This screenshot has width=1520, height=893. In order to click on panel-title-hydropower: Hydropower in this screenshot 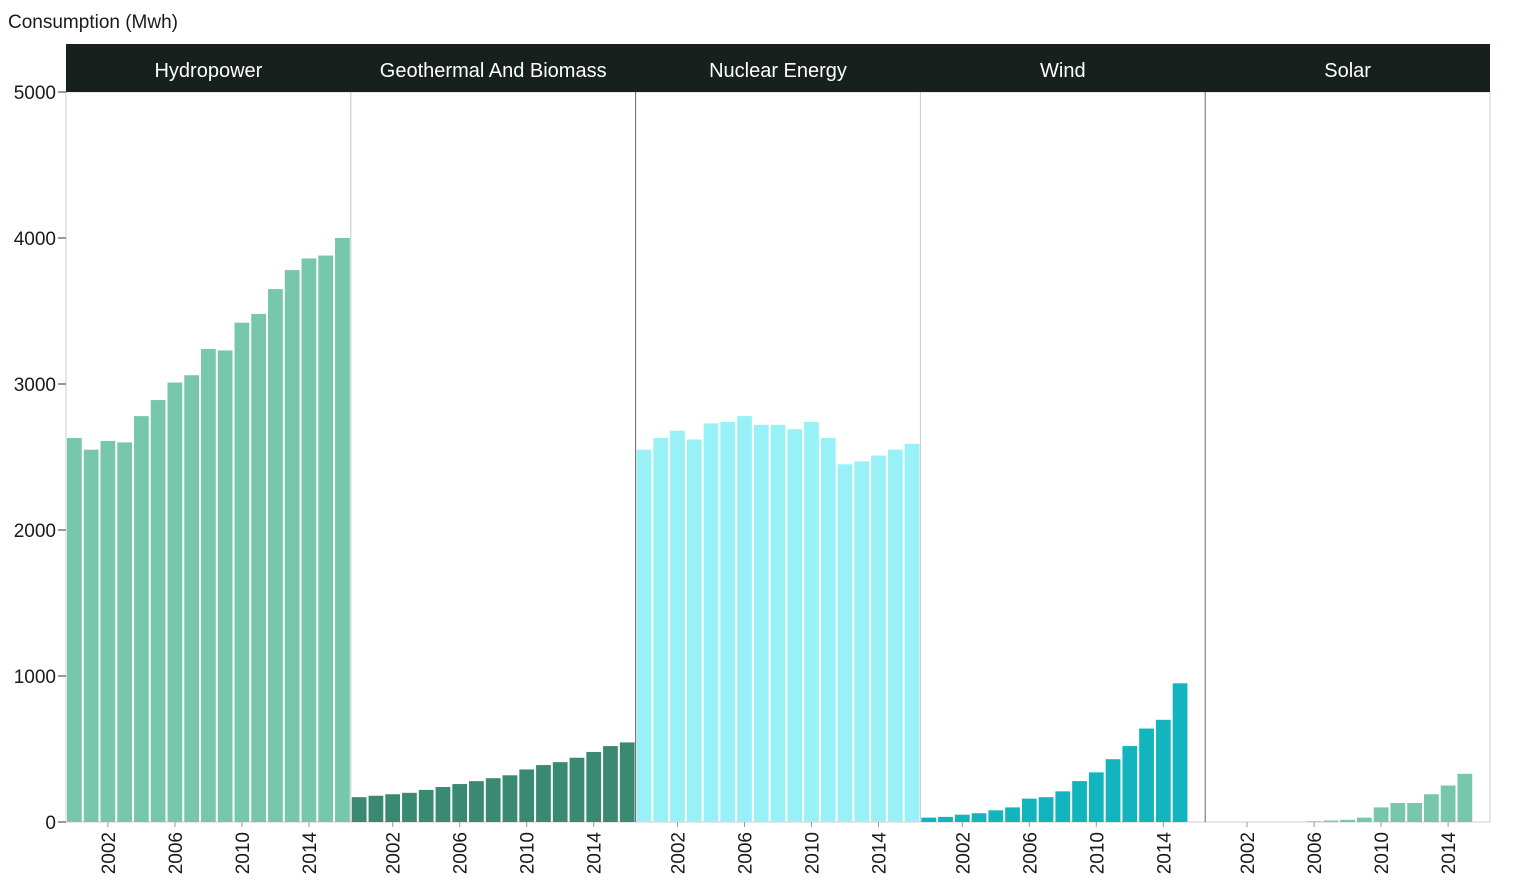, I will do `click(208, 71)`.